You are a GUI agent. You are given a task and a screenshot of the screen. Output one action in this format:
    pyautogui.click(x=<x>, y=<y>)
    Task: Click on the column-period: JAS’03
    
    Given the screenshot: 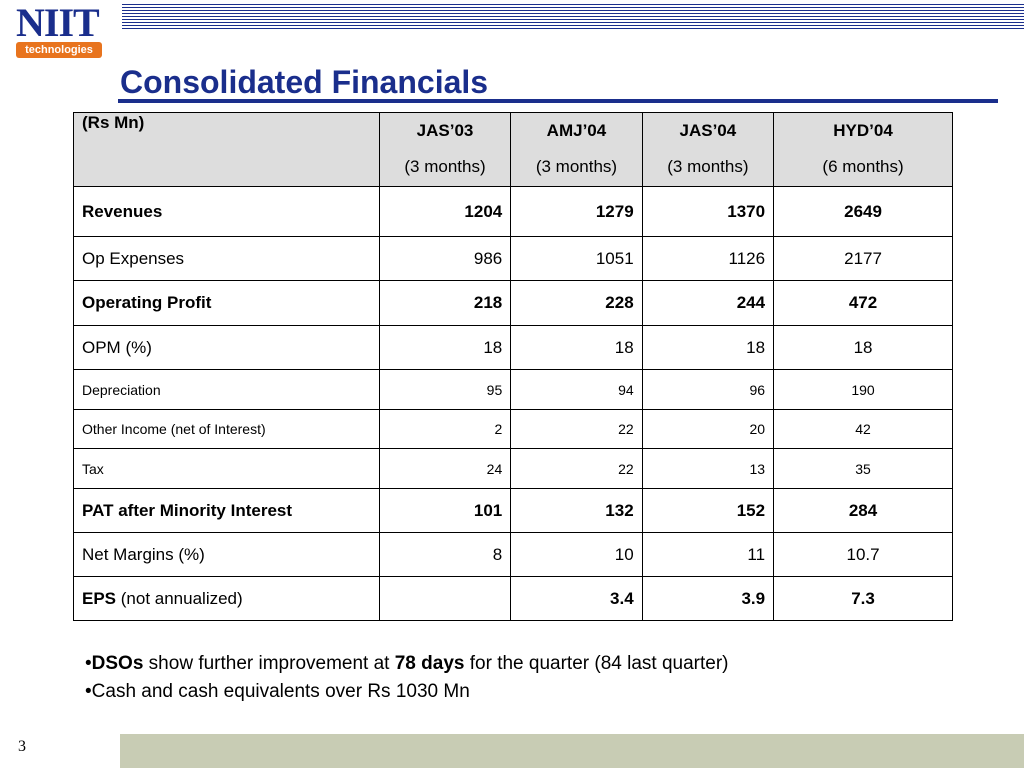 What is the action you would take?
    pyautogui.click(x=445, y=130)
    